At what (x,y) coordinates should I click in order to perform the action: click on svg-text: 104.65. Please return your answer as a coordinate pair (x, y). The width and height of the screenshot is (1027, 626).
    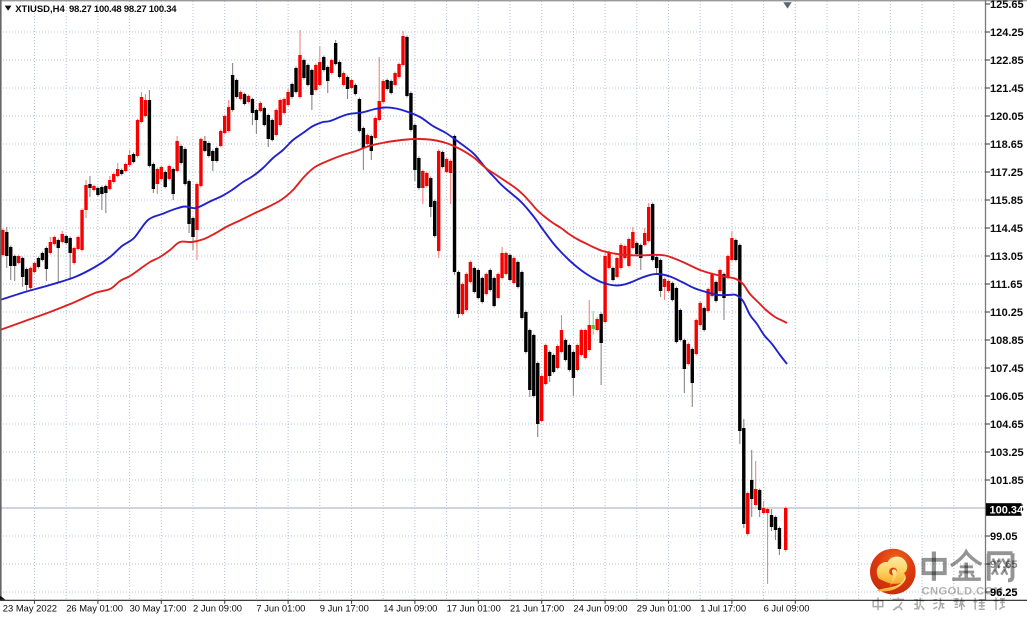
    Looking at the image, I should click on (1007, 425).